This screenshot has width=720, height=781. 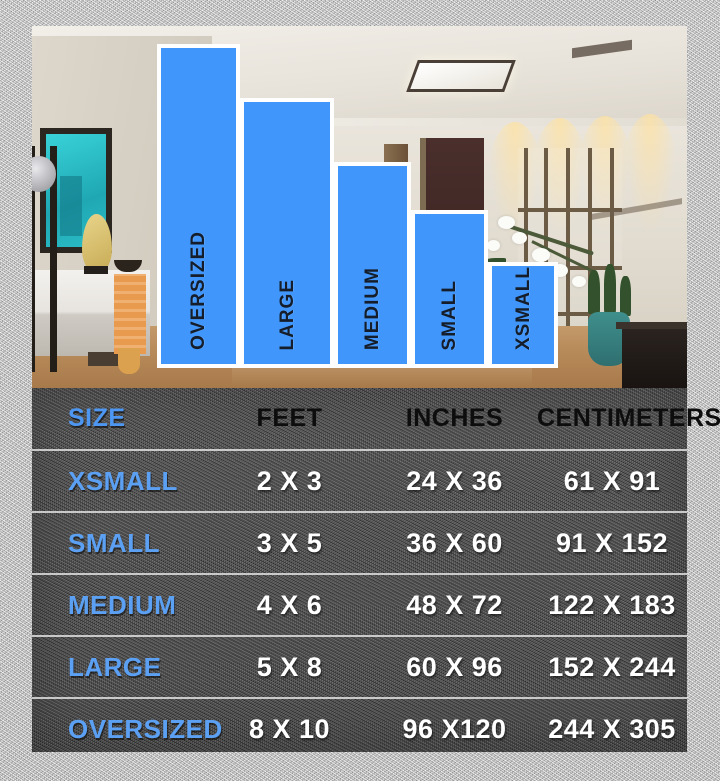 I want to click on cell-feet: 2 X 3, so click(x=289, y=480).